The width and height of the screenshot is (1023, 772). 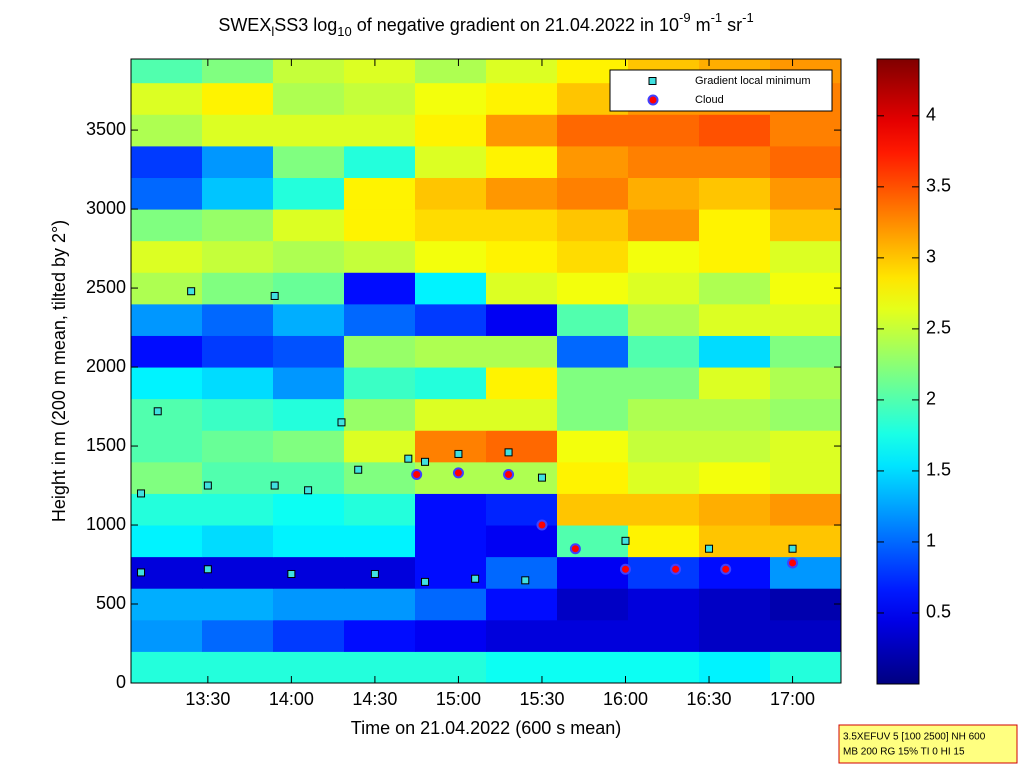 What do you see at coordinates (106, 129) in the screenshot?
I see `y-tick-label: 3500` at bounding box center [106, 129].